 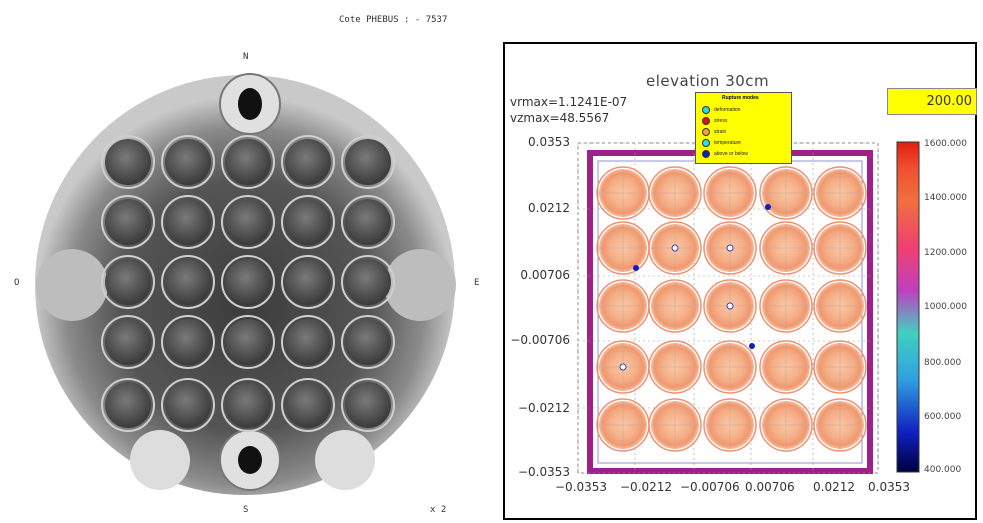 I want to click on compass-north: N, so click(x=246, y=57).